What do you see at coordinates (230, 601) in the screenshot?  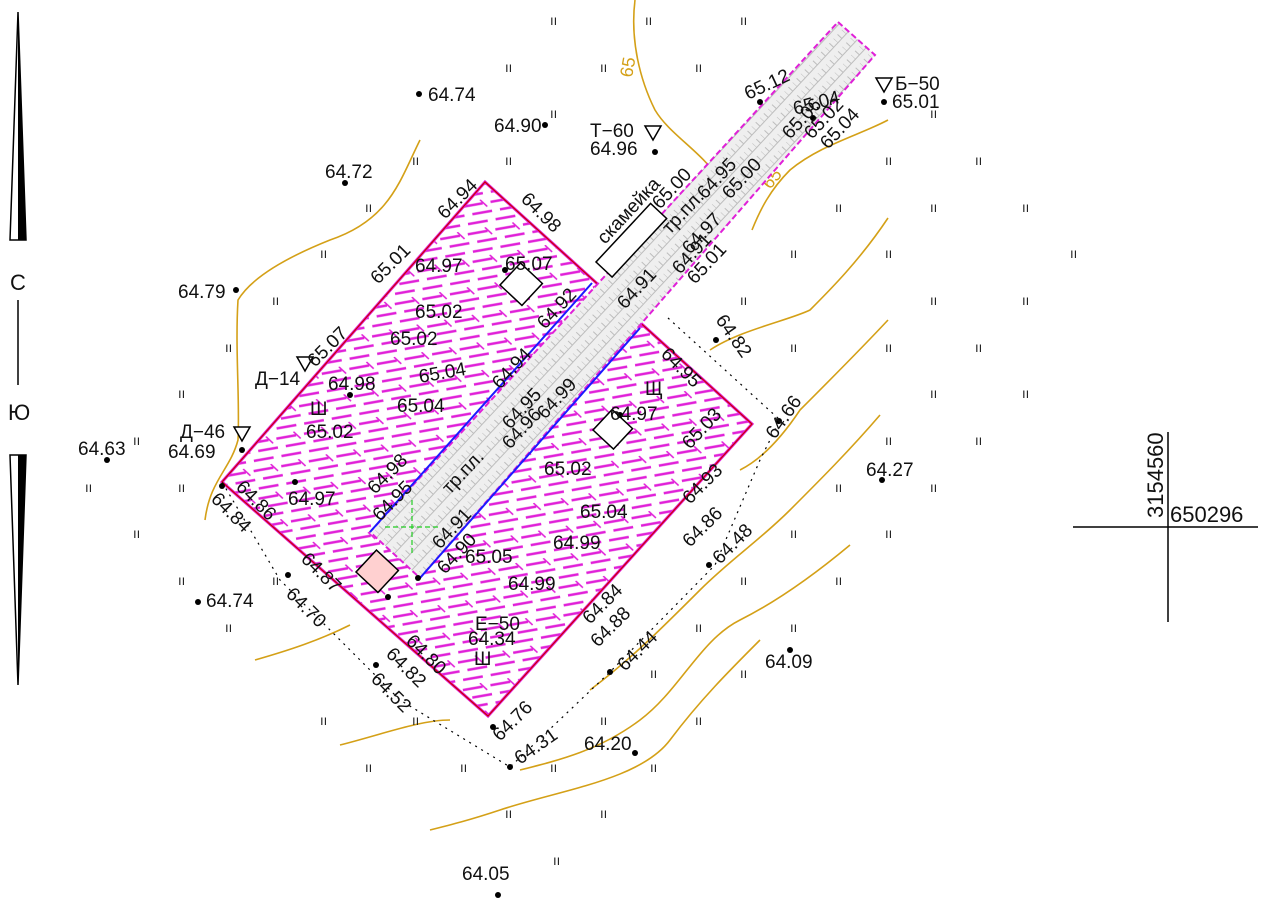 I see `elev-label: 64.74` at bounding box center [230, 601].